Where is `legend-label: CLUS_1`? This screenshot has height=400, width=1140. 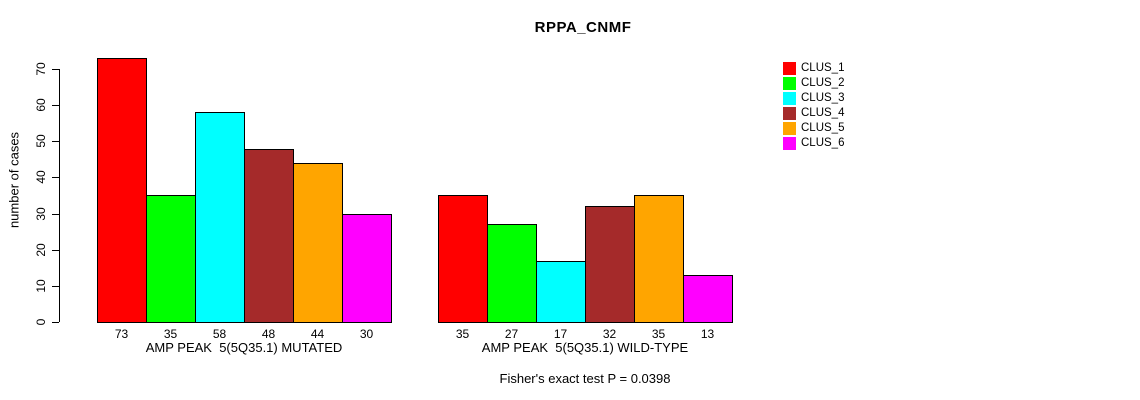 legend-label: CLUS_1 is located at coordinates (823, 68).